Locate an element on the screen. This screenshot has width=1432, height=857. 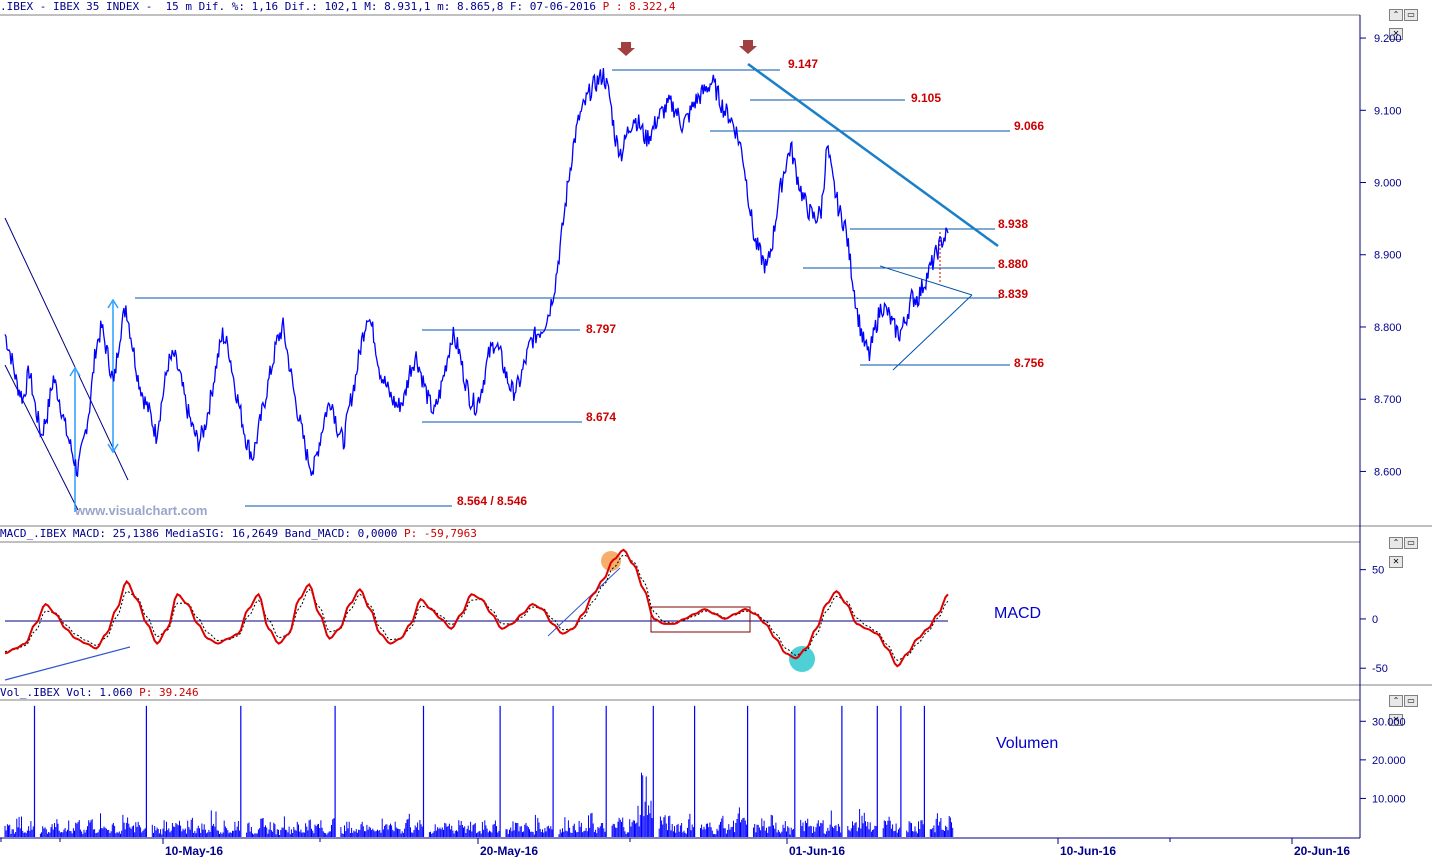
x-tick-label: 20-May-16 is located at coordinates (509, 850).